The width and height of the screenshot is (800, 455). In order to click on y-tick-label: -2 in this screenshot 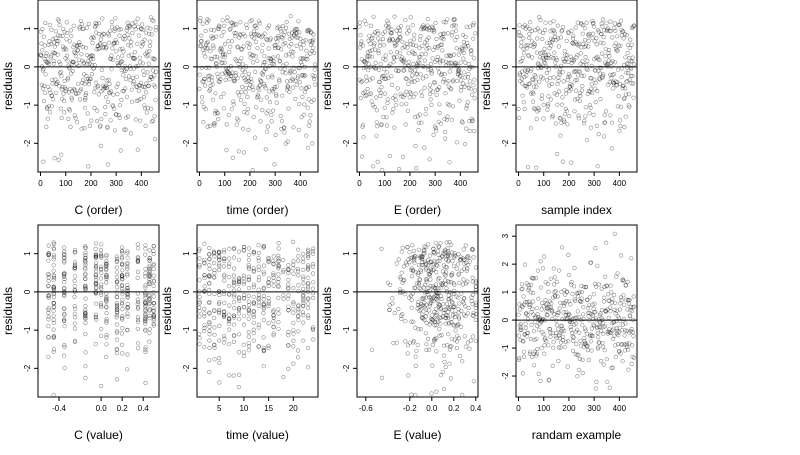, I will do `click(27, 143)`.